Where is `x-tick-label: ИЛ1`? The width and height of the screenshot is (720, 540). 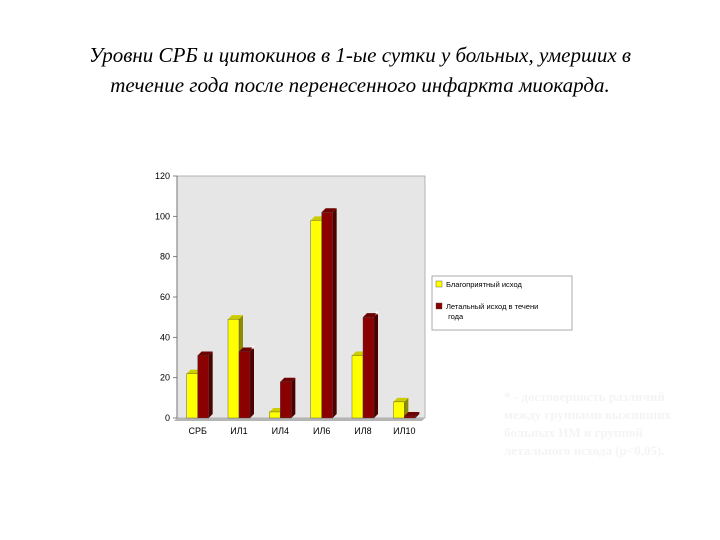
x-tick-label: ИЛ1 is located at coordinates (238, 431).